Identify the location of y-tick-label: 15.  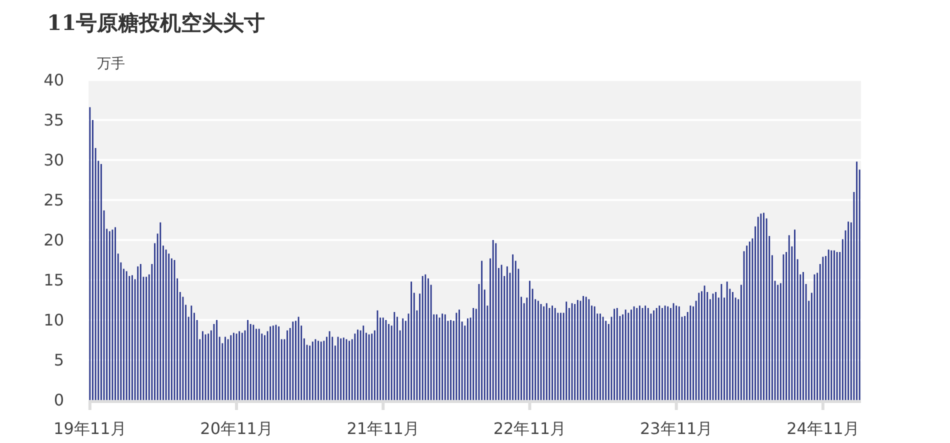
(54, 280).